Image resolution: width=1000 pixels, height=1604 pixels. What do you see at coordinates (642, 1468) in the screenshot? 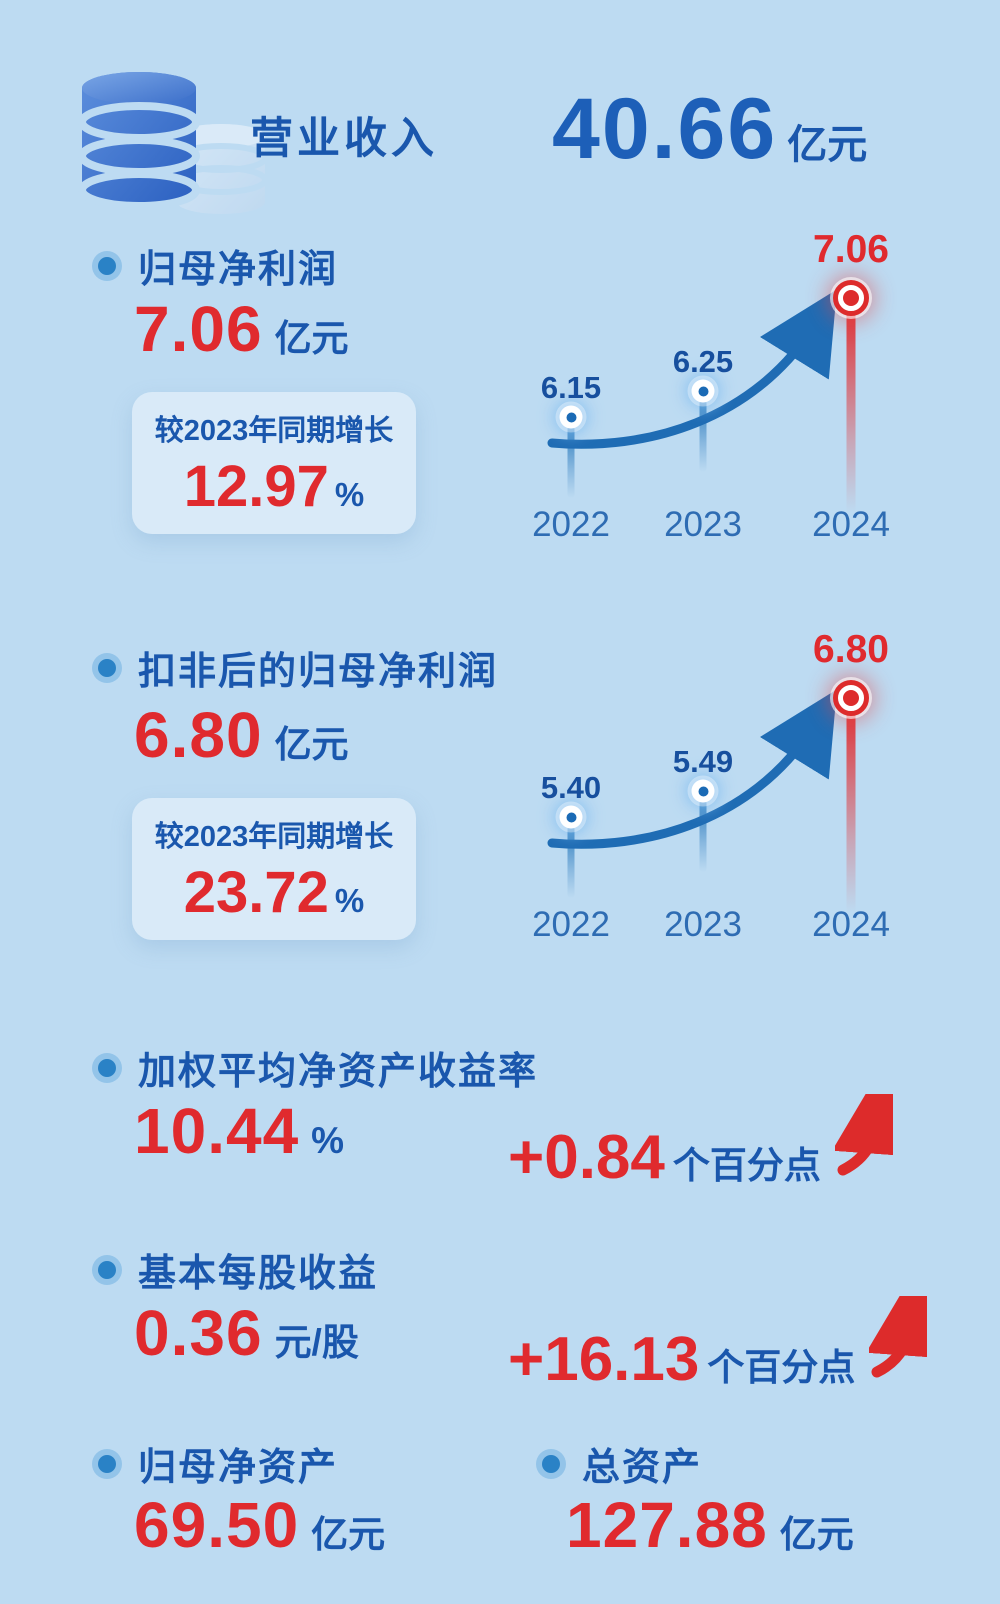
I see `total-assets-label: 总资产` at bounding box center [642, 1468].